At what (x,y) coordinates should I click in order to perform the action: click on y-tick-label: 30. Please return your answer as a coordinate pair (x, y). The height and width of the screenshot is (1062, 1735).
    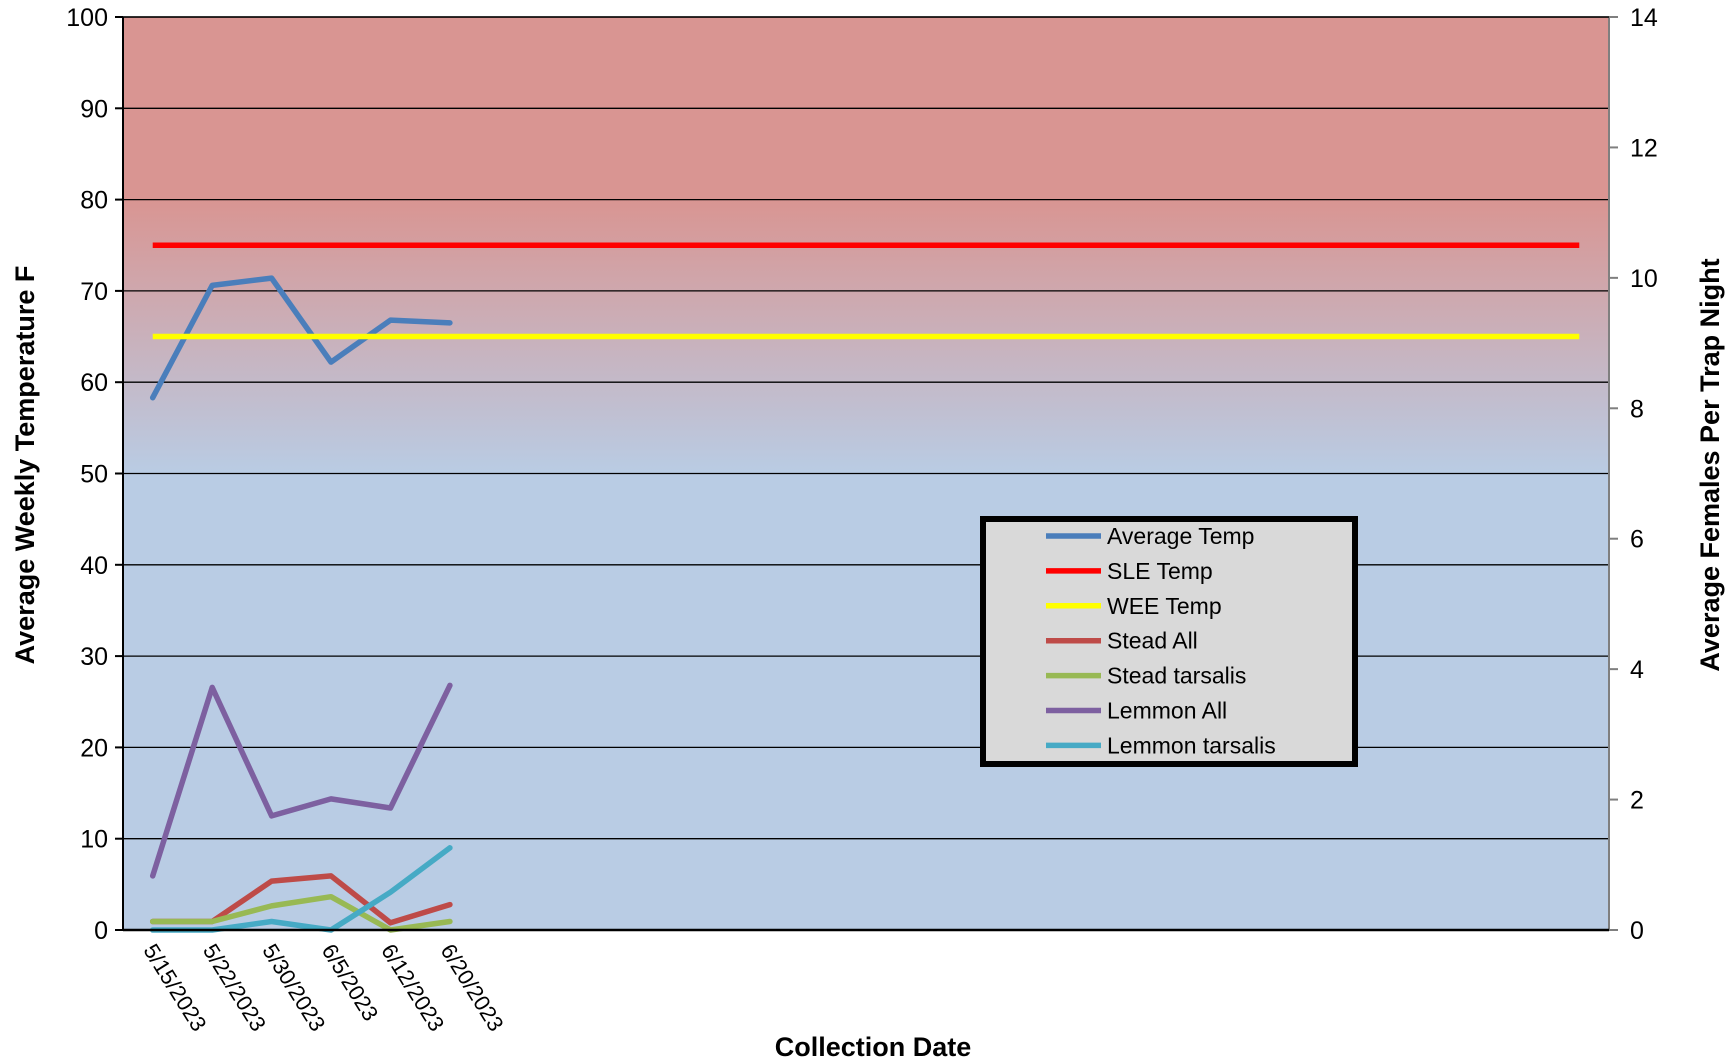
    Looking at the image, I should click on (94, 657).